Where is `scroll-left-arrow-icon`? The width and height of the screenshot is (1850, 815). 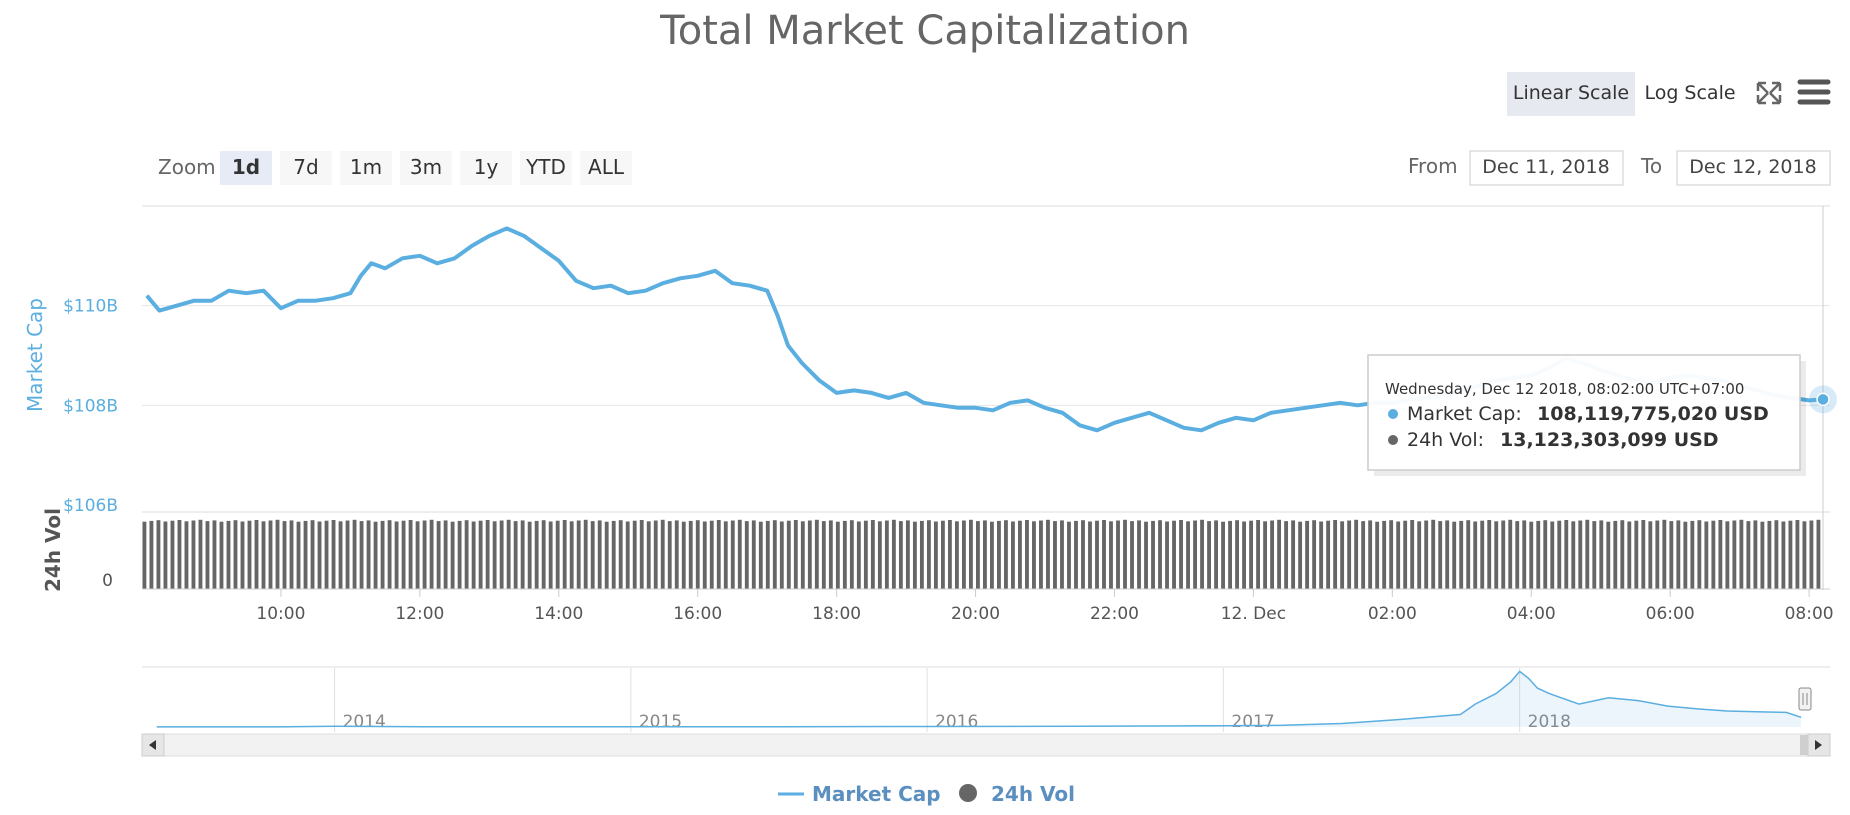
scroll-left-arrow-icon is located at coordinates (153, 745).